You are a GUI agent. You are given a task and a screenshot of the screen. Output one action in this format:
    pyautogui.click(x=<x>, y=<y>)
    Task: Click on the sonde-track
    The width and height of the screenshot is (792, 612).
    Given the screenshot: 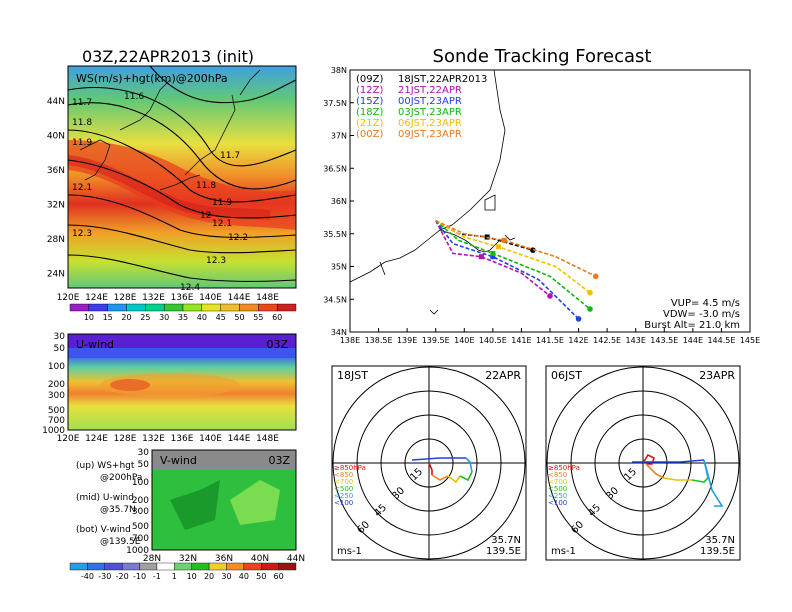 What is the action you would take?
    pyautogui.click(x=507, y=270)
    